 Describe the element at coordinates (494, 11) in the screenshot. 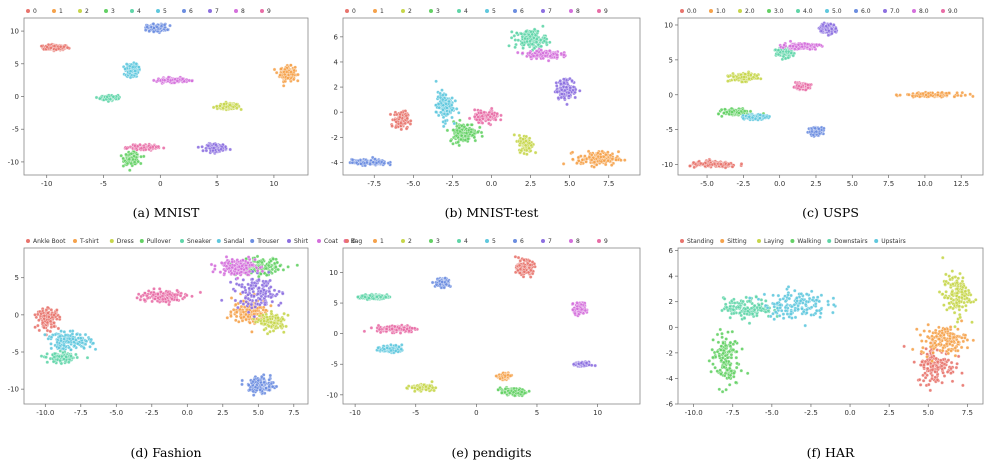

I see `legend-label: 5` at that location.